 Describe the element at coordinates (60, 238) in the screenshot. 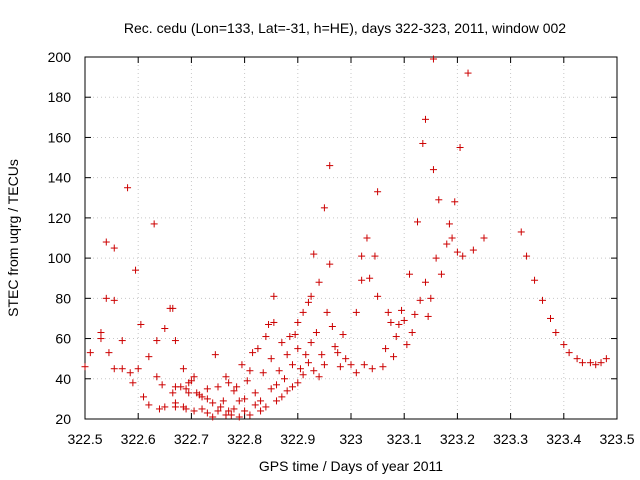

I see `y-tick-labels: 20 40 60 80 100 120 140 160 180 200` at that location.